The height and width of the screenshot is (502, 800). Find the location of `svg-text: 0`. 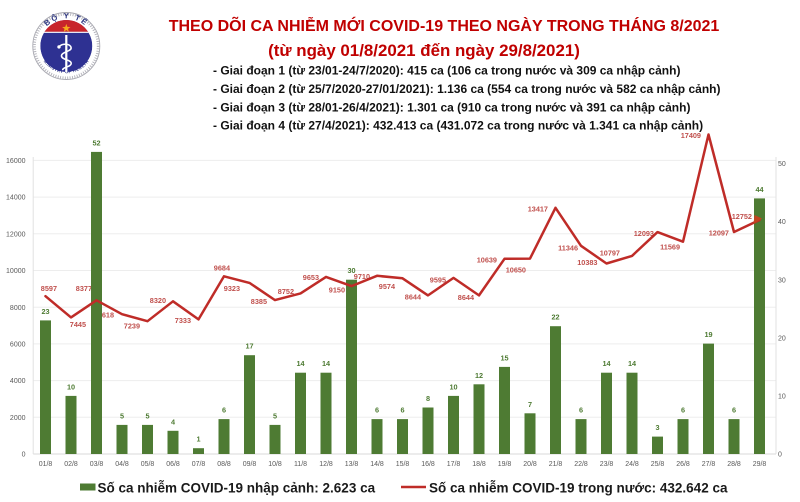

svg-text: 0 is located at coordinates (780, 455).